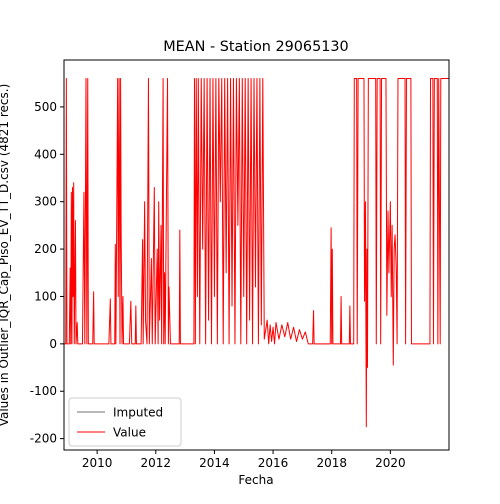 Image resolution: width=500 pixels, height=504 pixels. What do you see at coordinates (125, 422) in the screenshot?
I see `legend-box` at bounding box center [125, 422].